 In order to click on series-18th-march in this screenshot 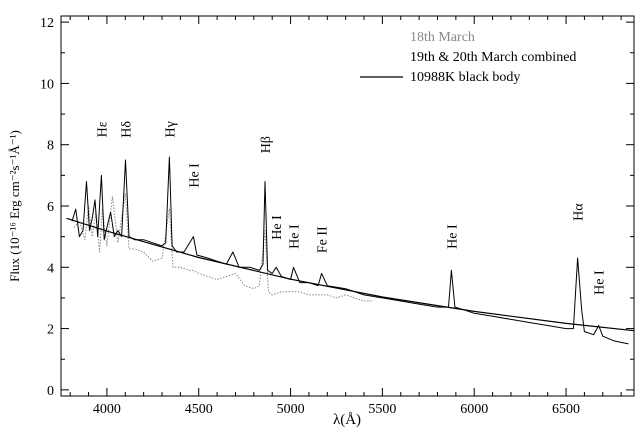, I will do `click(223, 247)`.